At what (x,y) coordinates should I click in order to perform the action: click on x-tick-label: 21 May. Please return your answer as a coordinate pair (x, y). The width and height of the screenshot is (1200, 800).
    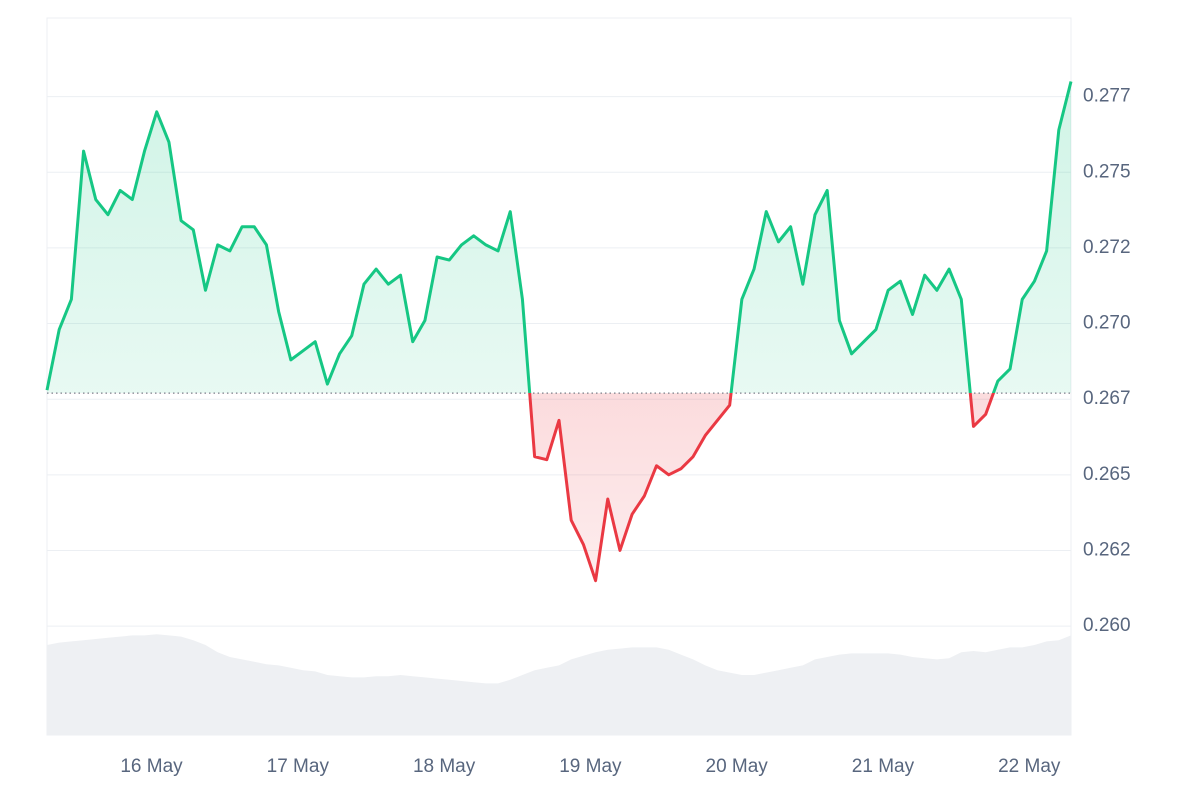
    Looking at the image, I should click on (883, 766).